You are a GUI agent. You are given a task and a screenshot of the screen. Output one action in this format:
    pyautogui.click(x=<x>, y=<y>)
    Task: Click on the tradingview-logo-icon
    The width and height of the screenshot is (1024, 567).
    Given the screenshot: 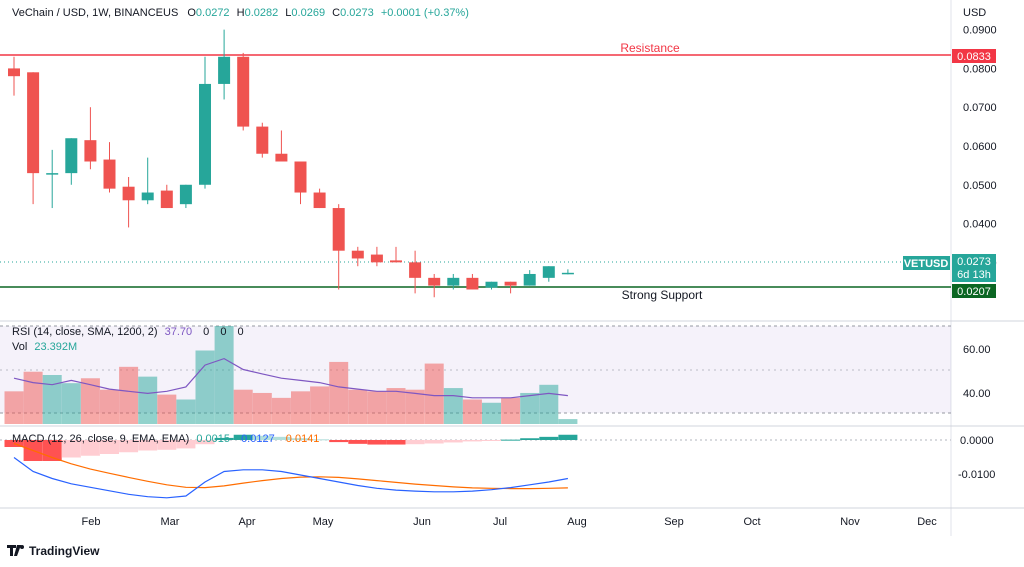 What is the action you would take?
    pyautogui.click(x=15, y=550)
    